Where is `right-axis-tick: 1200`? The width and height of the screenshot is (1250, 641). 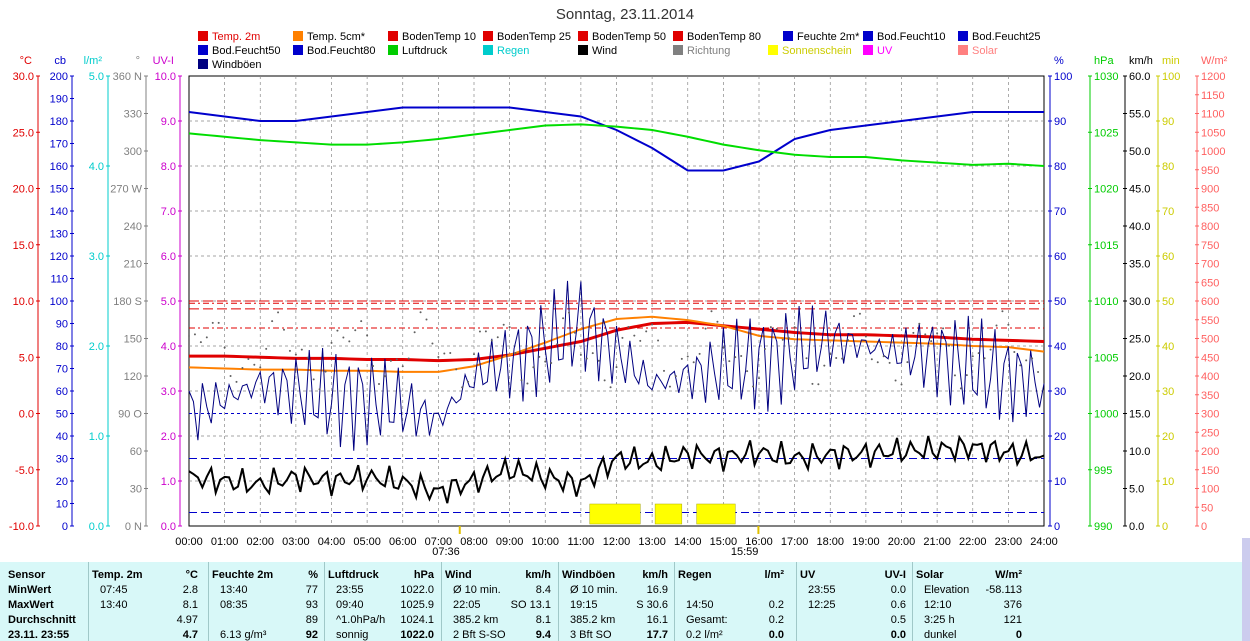
right-axis-tick: 1200 is located at coordinates (1213, 77).